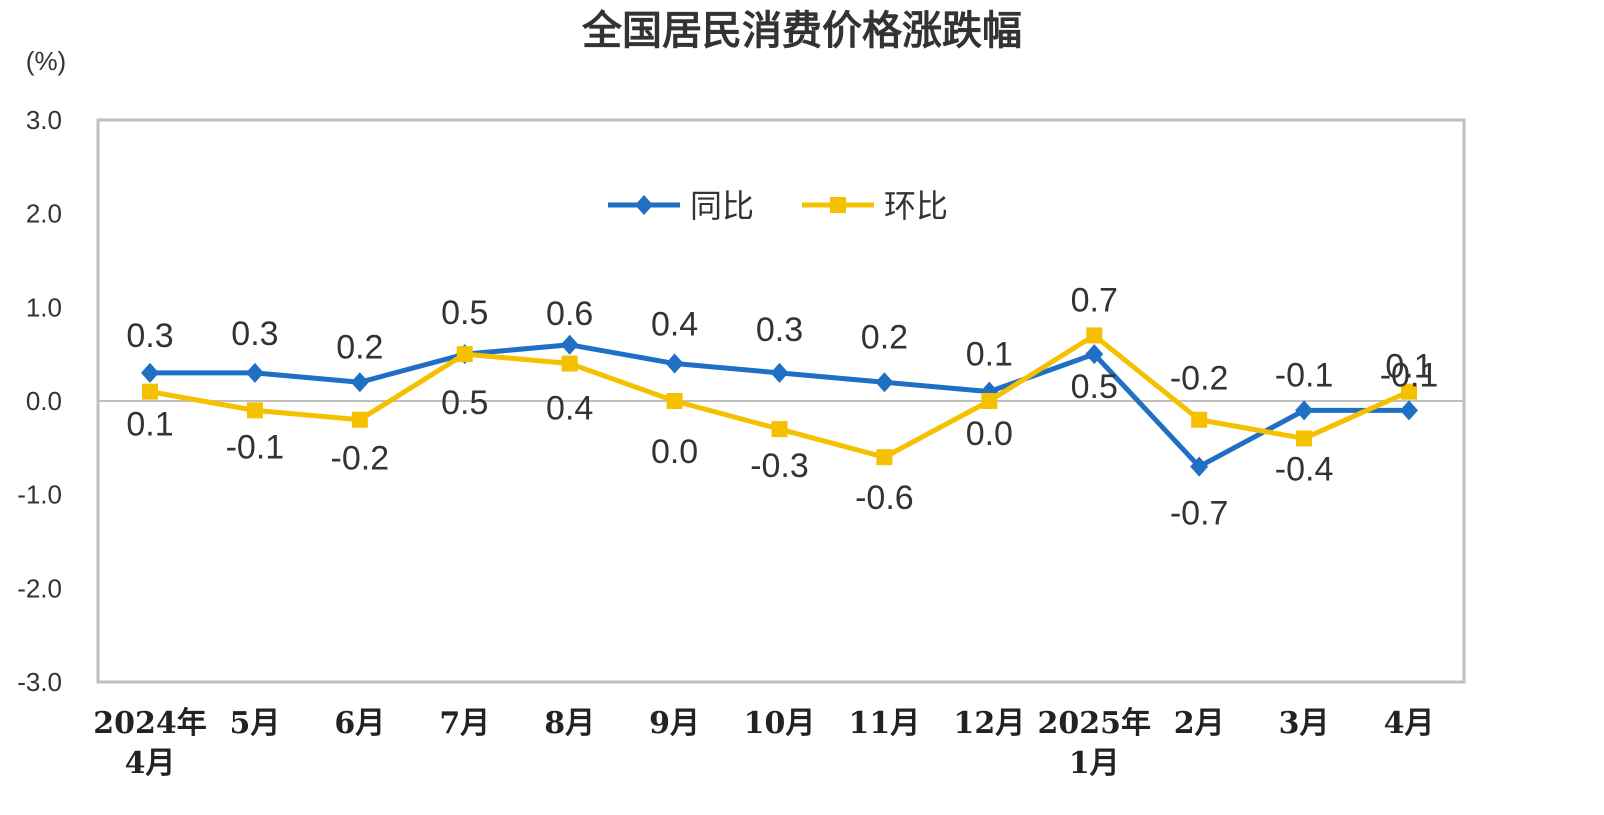 This screenshot has height=815, width=1604. What do you see at coordinates (39, 682) in the screenshot?
I see `y-tick-label: -3.0` at bounding box center [39, 682].